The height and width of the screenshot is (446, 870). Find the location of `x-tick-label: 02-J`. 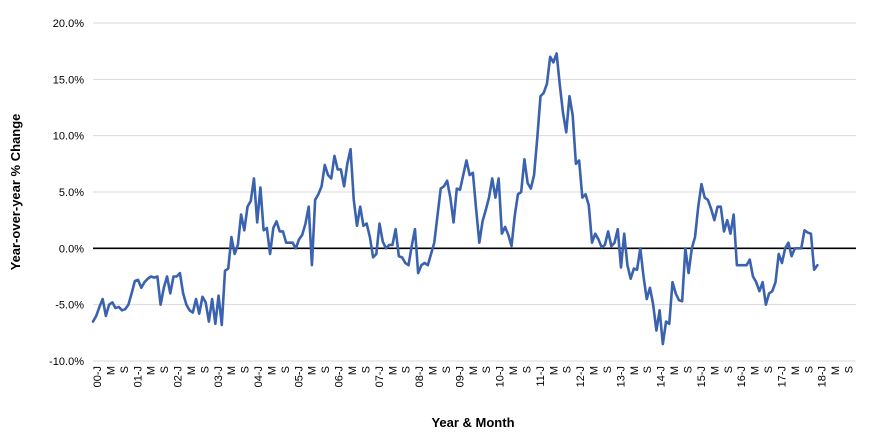

x-tick-label: 02-J is located at coordinates (179, 376).